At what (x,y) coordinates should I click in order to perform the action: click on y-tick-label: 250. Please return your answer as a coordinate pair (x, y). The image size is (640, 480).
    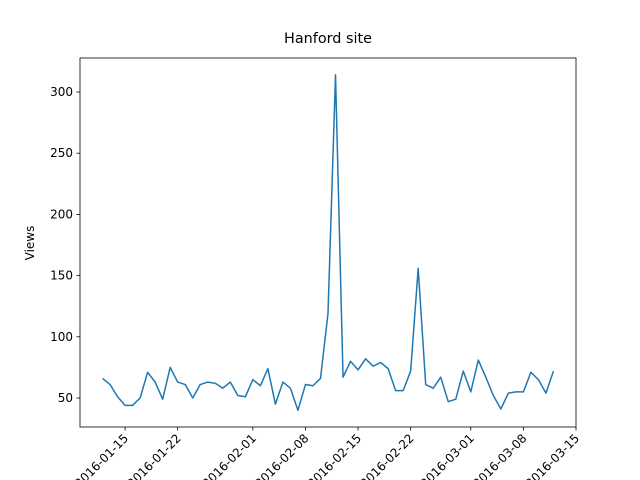
    Looking at the image, I should click on (61, 153).